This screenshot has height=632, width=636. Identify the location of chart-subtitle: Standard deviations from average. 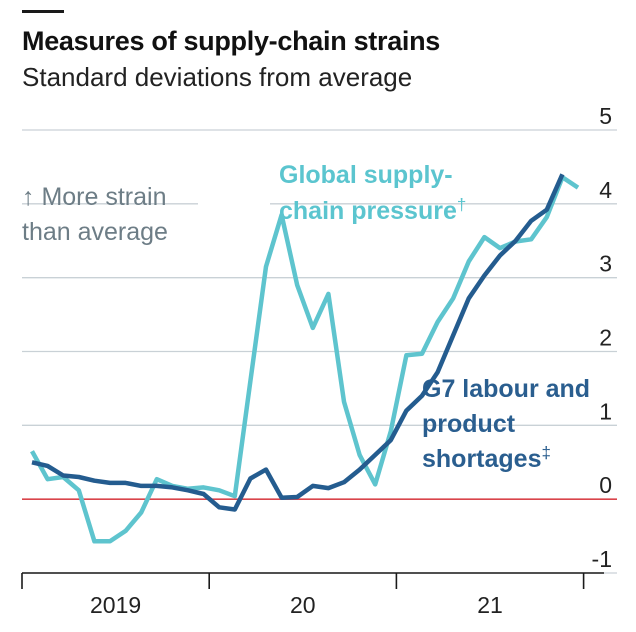
(217, 77).